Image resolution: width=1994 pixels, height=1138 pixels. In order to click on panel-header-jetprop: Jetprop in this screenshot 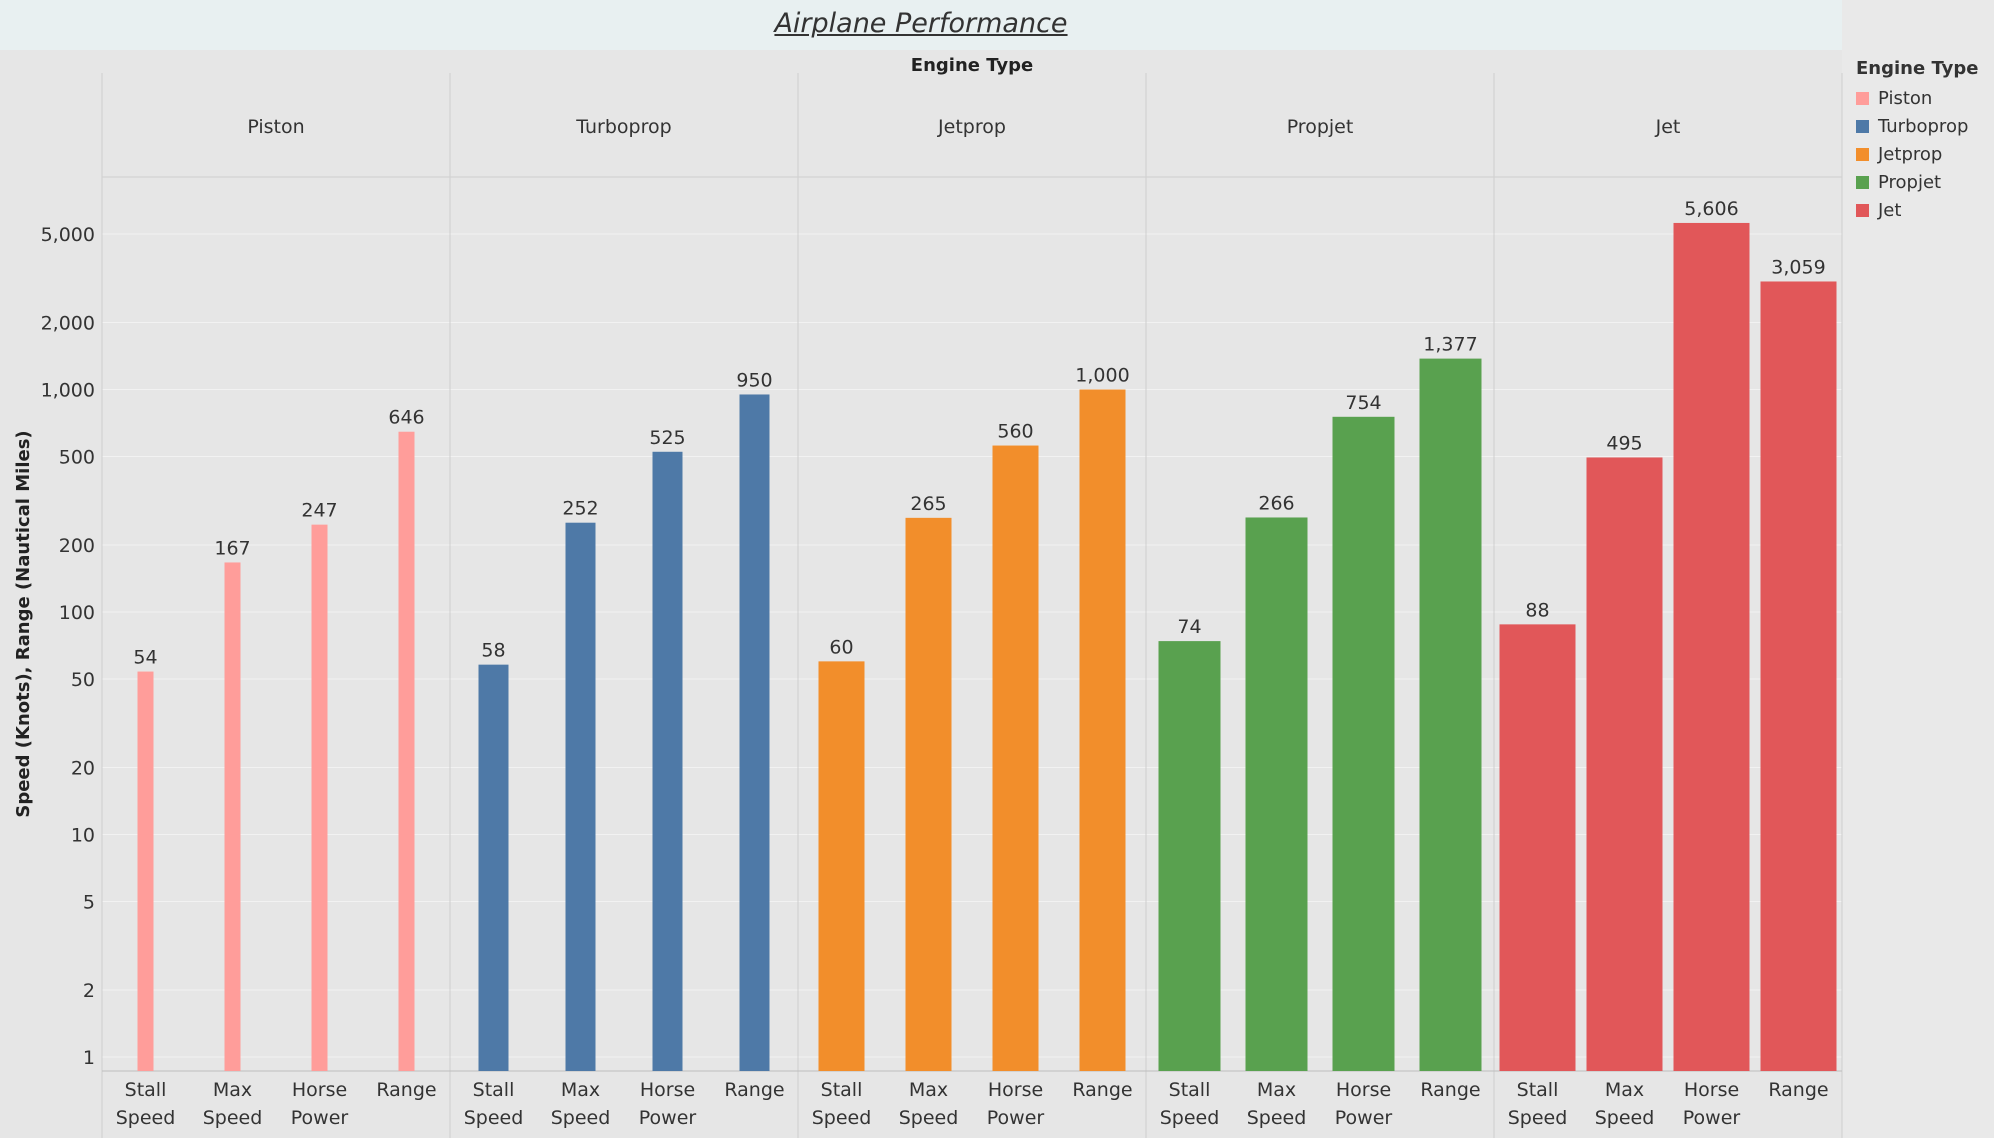, I will do `click(971, 127)`.